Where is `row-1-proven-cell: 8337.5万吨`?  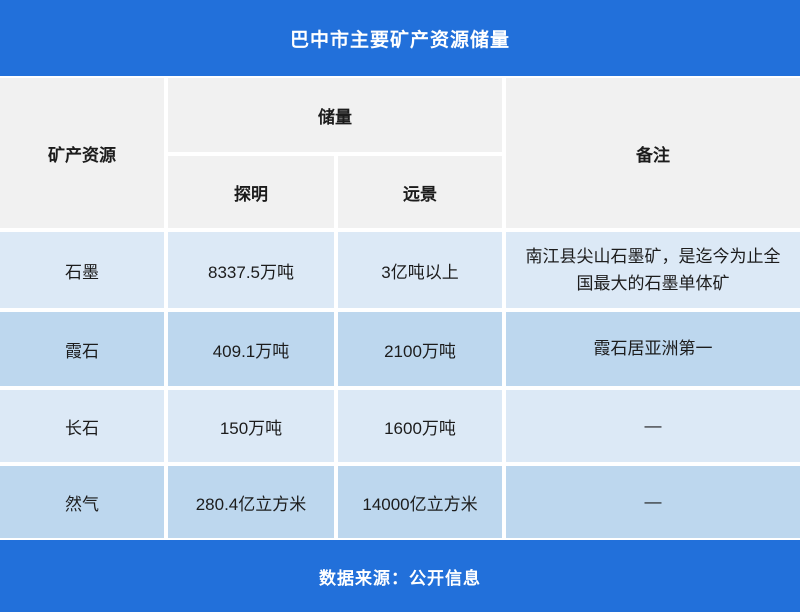 row-1-proven-cell: 8337.5万吨 is located at coordinates (251, 270).